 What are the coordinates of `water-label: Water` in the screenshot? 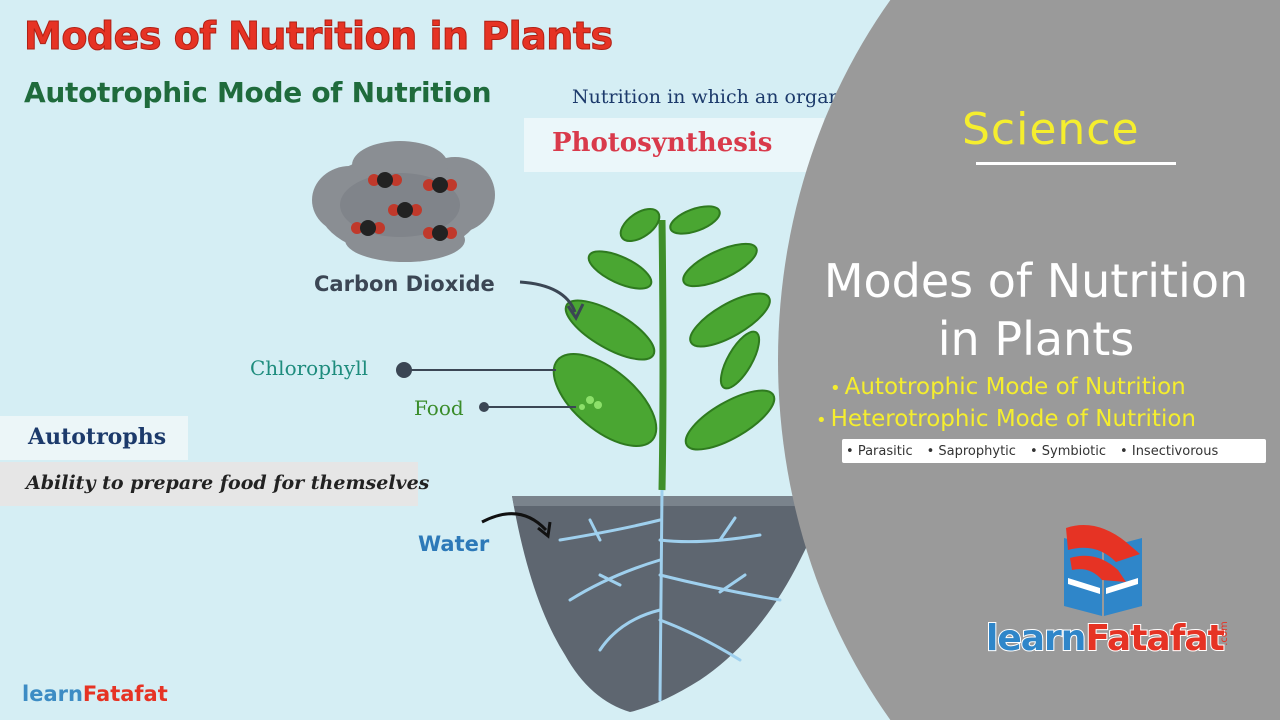 It's located at (454, 544).